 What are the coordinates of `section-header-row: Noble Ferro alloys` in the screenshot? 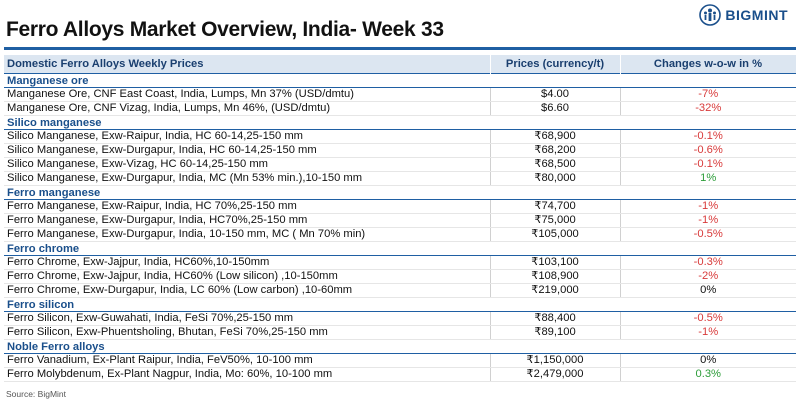 It's located at (400, 346).